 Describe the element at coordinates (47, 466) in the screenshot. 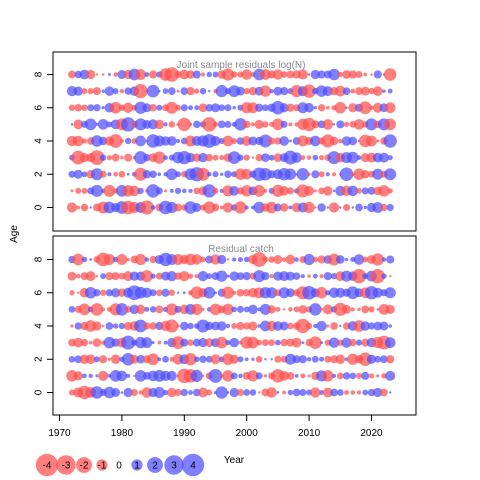

I see `legend-label: -4` at that location.